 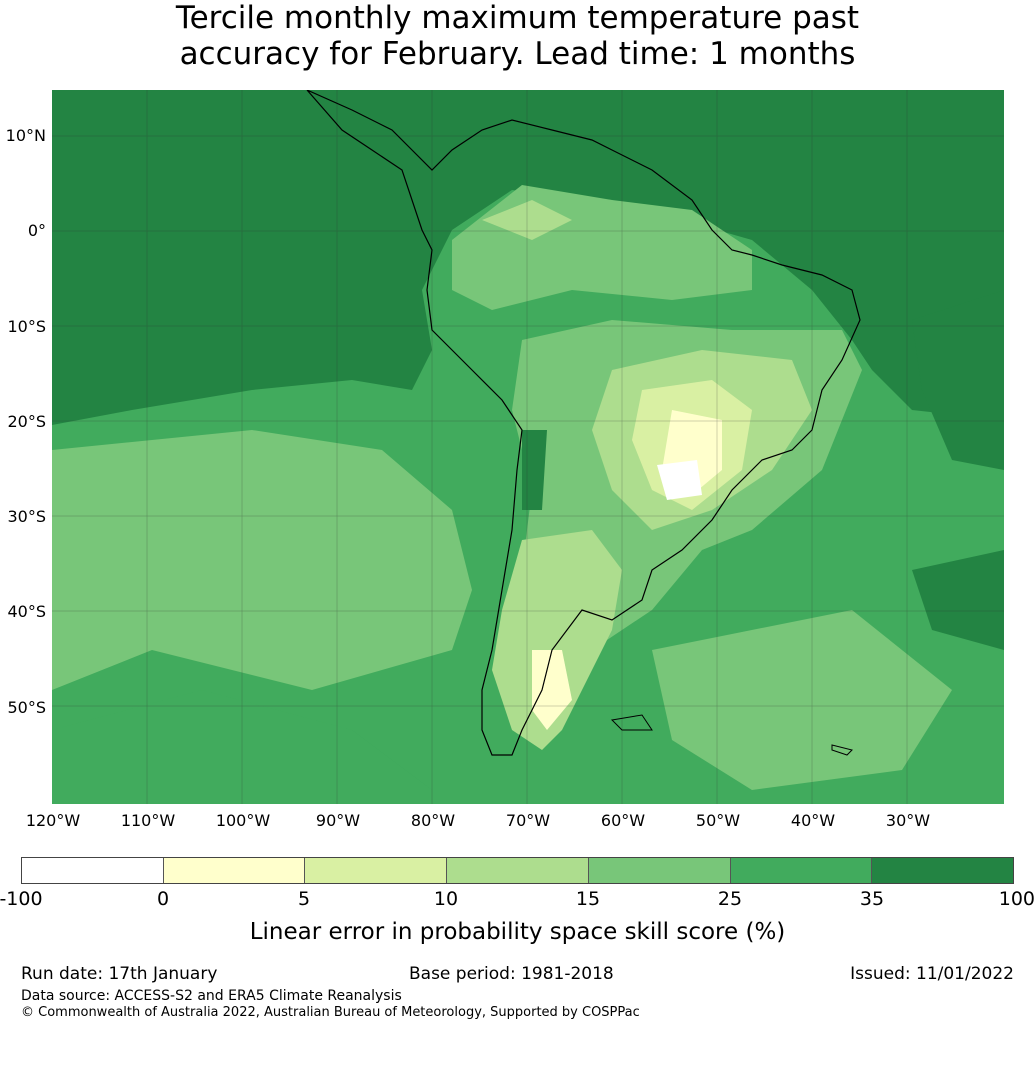 I want to click on colorbar, so click(x=517, y=870).